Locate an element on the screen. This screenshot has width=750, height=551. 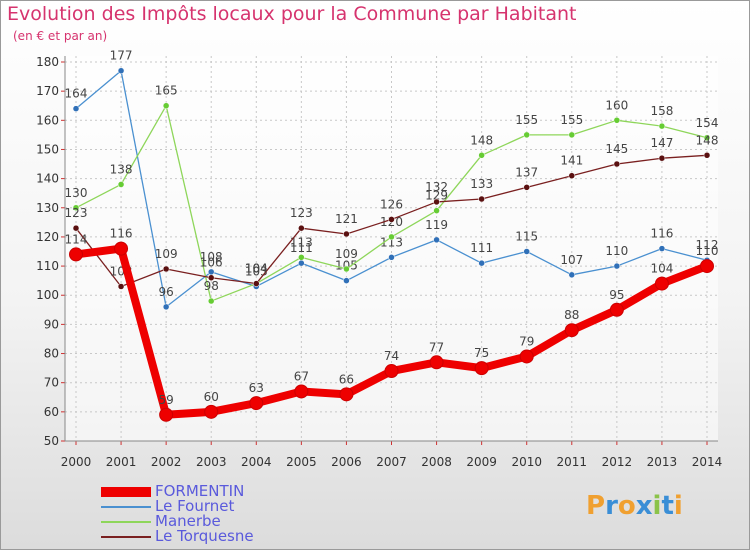
logo-letter: r is located at coordinates (611, 506).